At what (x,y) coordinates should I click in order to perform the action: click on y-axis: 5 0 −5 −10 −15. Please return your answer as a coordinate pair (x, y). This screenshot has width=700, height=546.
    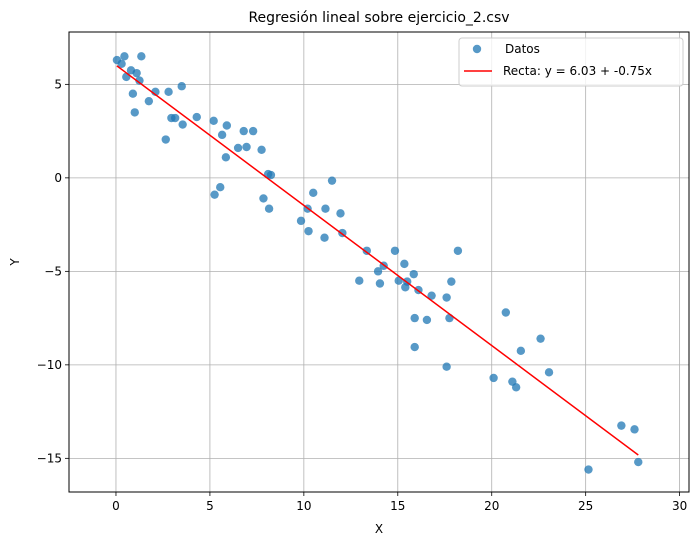
    Looking at the image, I should click on (53, 271).